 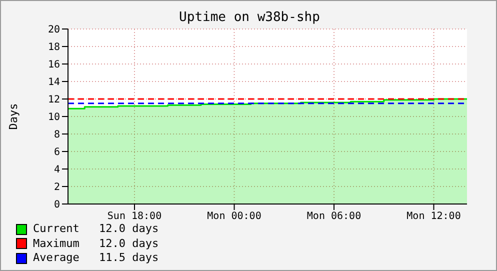 What do you see at coordinates (334, 216) in the screenshot?
I see `x-tick-label: Mon 06:00` at bounding box center [334, 216].